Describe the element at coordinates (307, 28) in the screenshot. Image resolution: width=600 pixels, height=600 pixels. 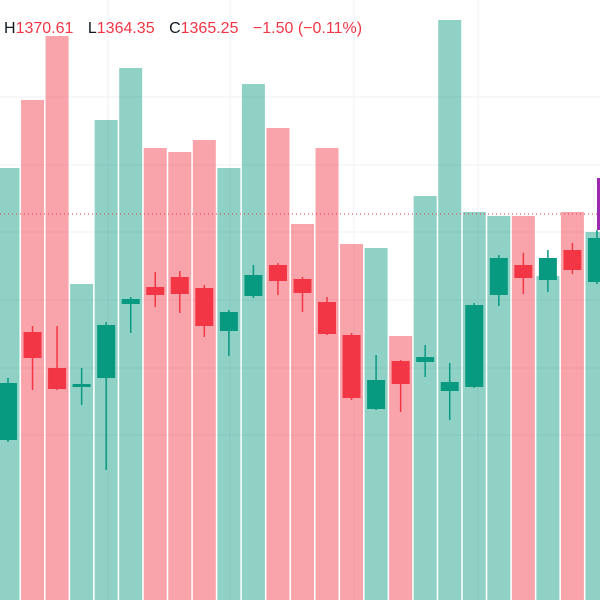
I see `change: −1.50 (−0.11%)` at that location.